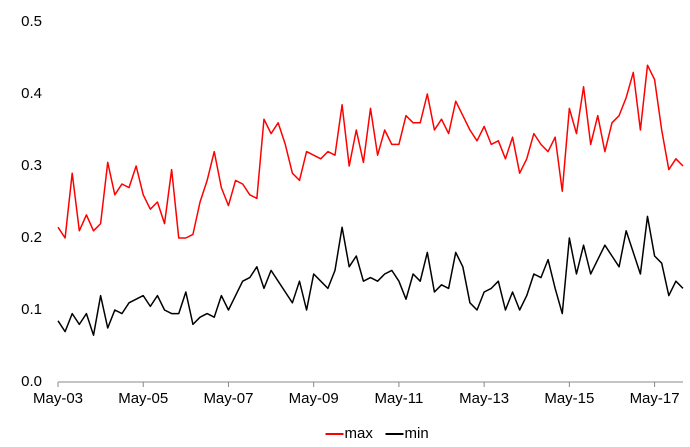  I want to click on x-tick-label: May-17, so click(655, 398).